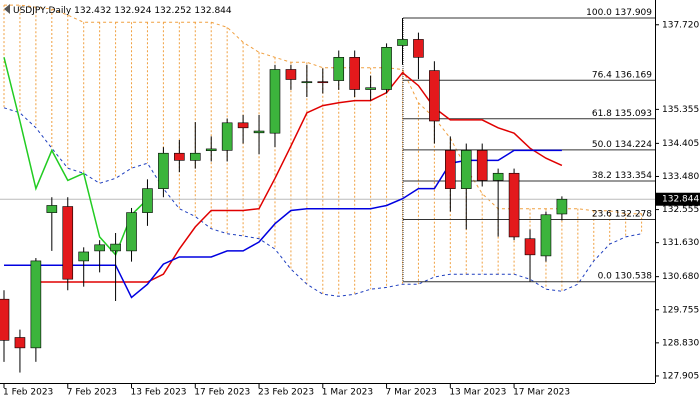 The image size is (700, 400). I want to click on y-tick-label: 130.680, so click(680, 277).